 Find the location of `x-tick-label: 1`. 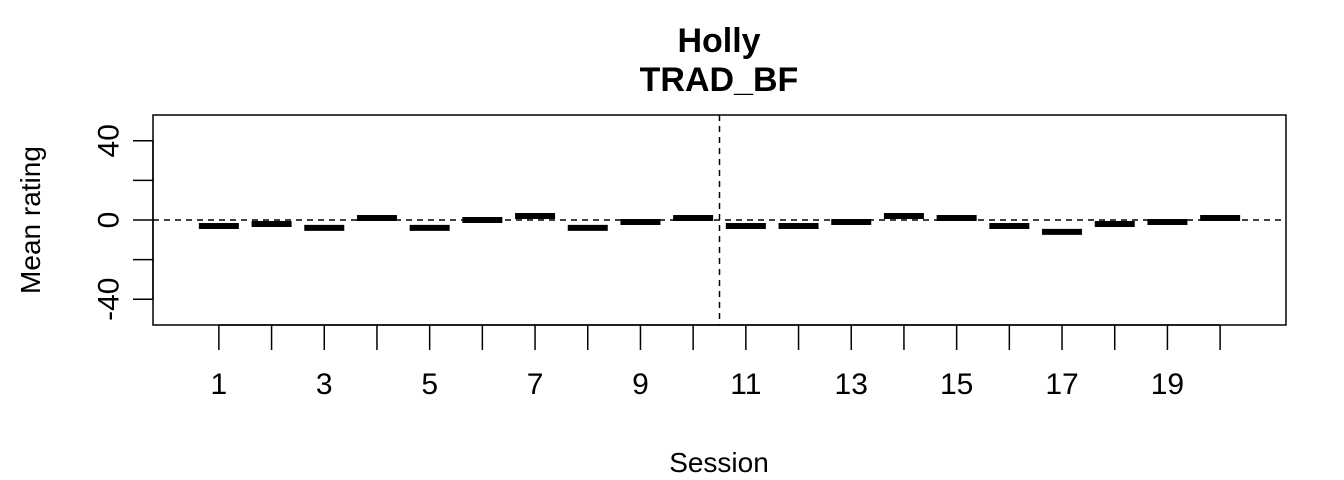

x-tick-label: 1 is located at coordinates (219, 384).